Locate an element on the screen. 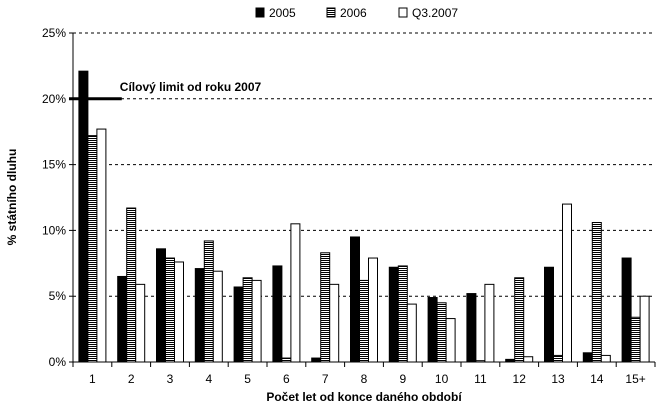 Image resolution: width=664 pixels, height=411 pixels. x-tick-label: 9 is located at coordinates (402, 379).